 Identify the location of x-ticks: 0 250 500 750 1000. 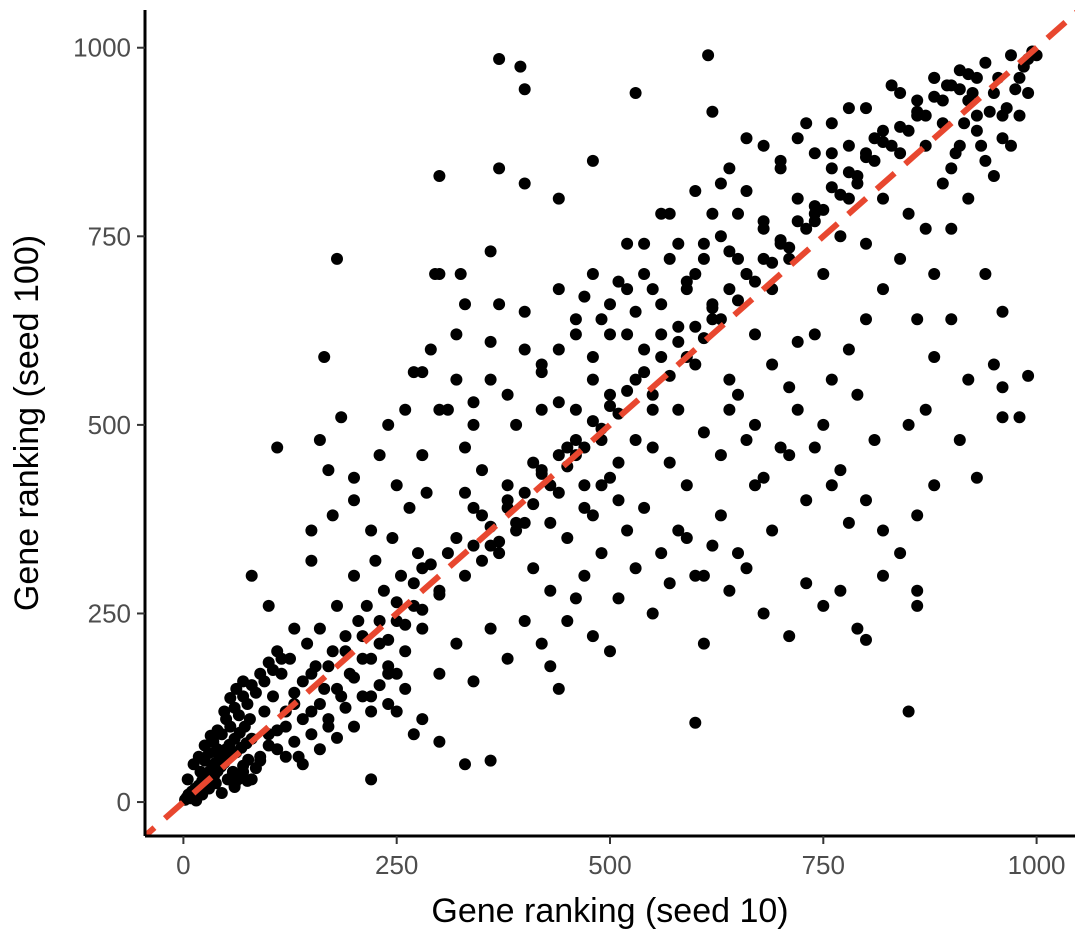
(621, 858).